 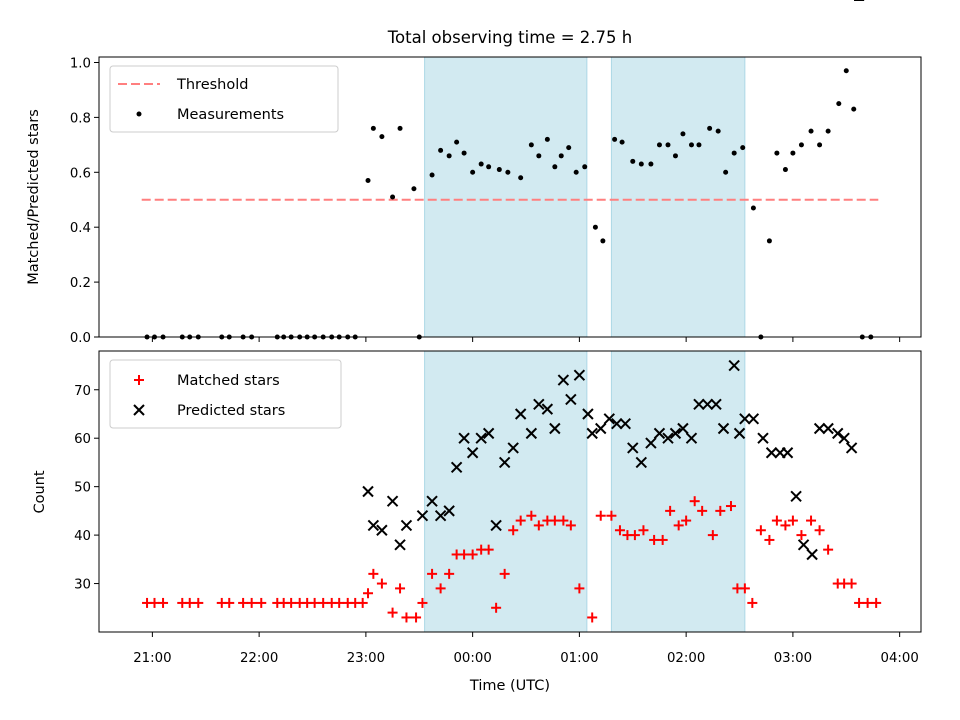 I want to click on legend-predicted-marker, so click(x=139, y=410).